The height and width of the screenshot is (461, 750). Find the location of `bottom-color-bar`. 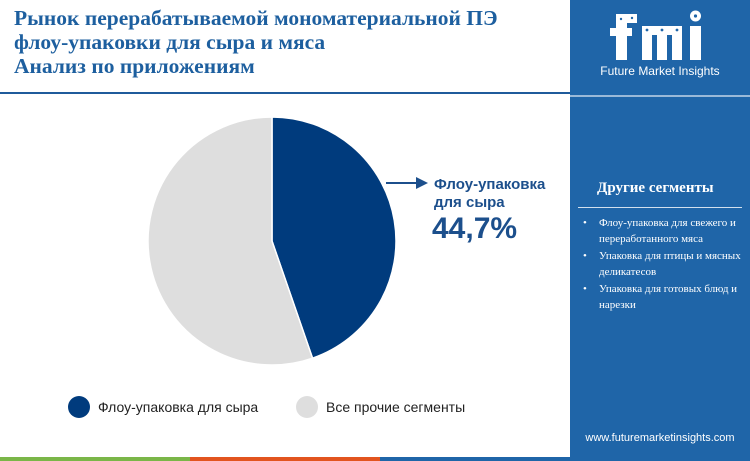

bottom-color-bar is located at coordinates (285, 459).